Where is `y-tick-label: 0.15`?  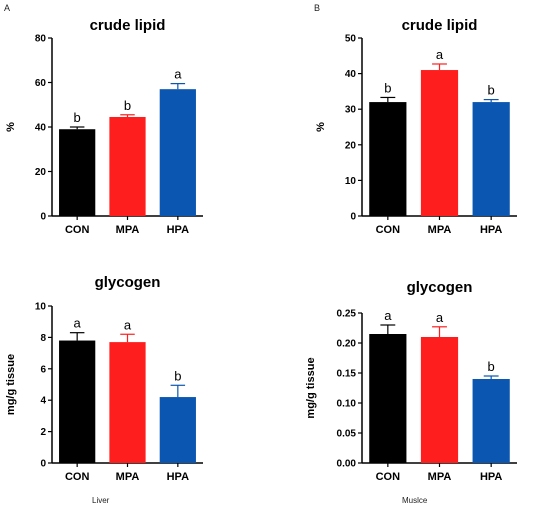 y-tick-label: 0.15 is located at coordinates (347, 374).